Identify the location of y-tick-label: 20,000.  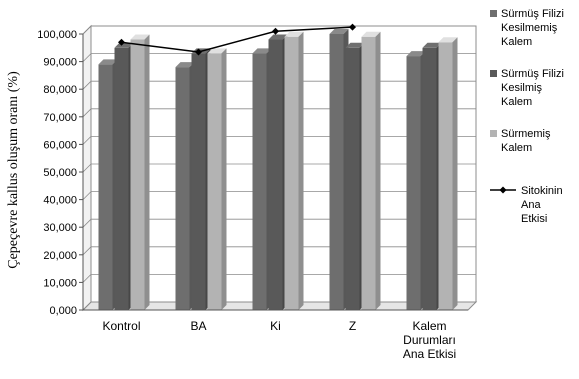
(60, 256).